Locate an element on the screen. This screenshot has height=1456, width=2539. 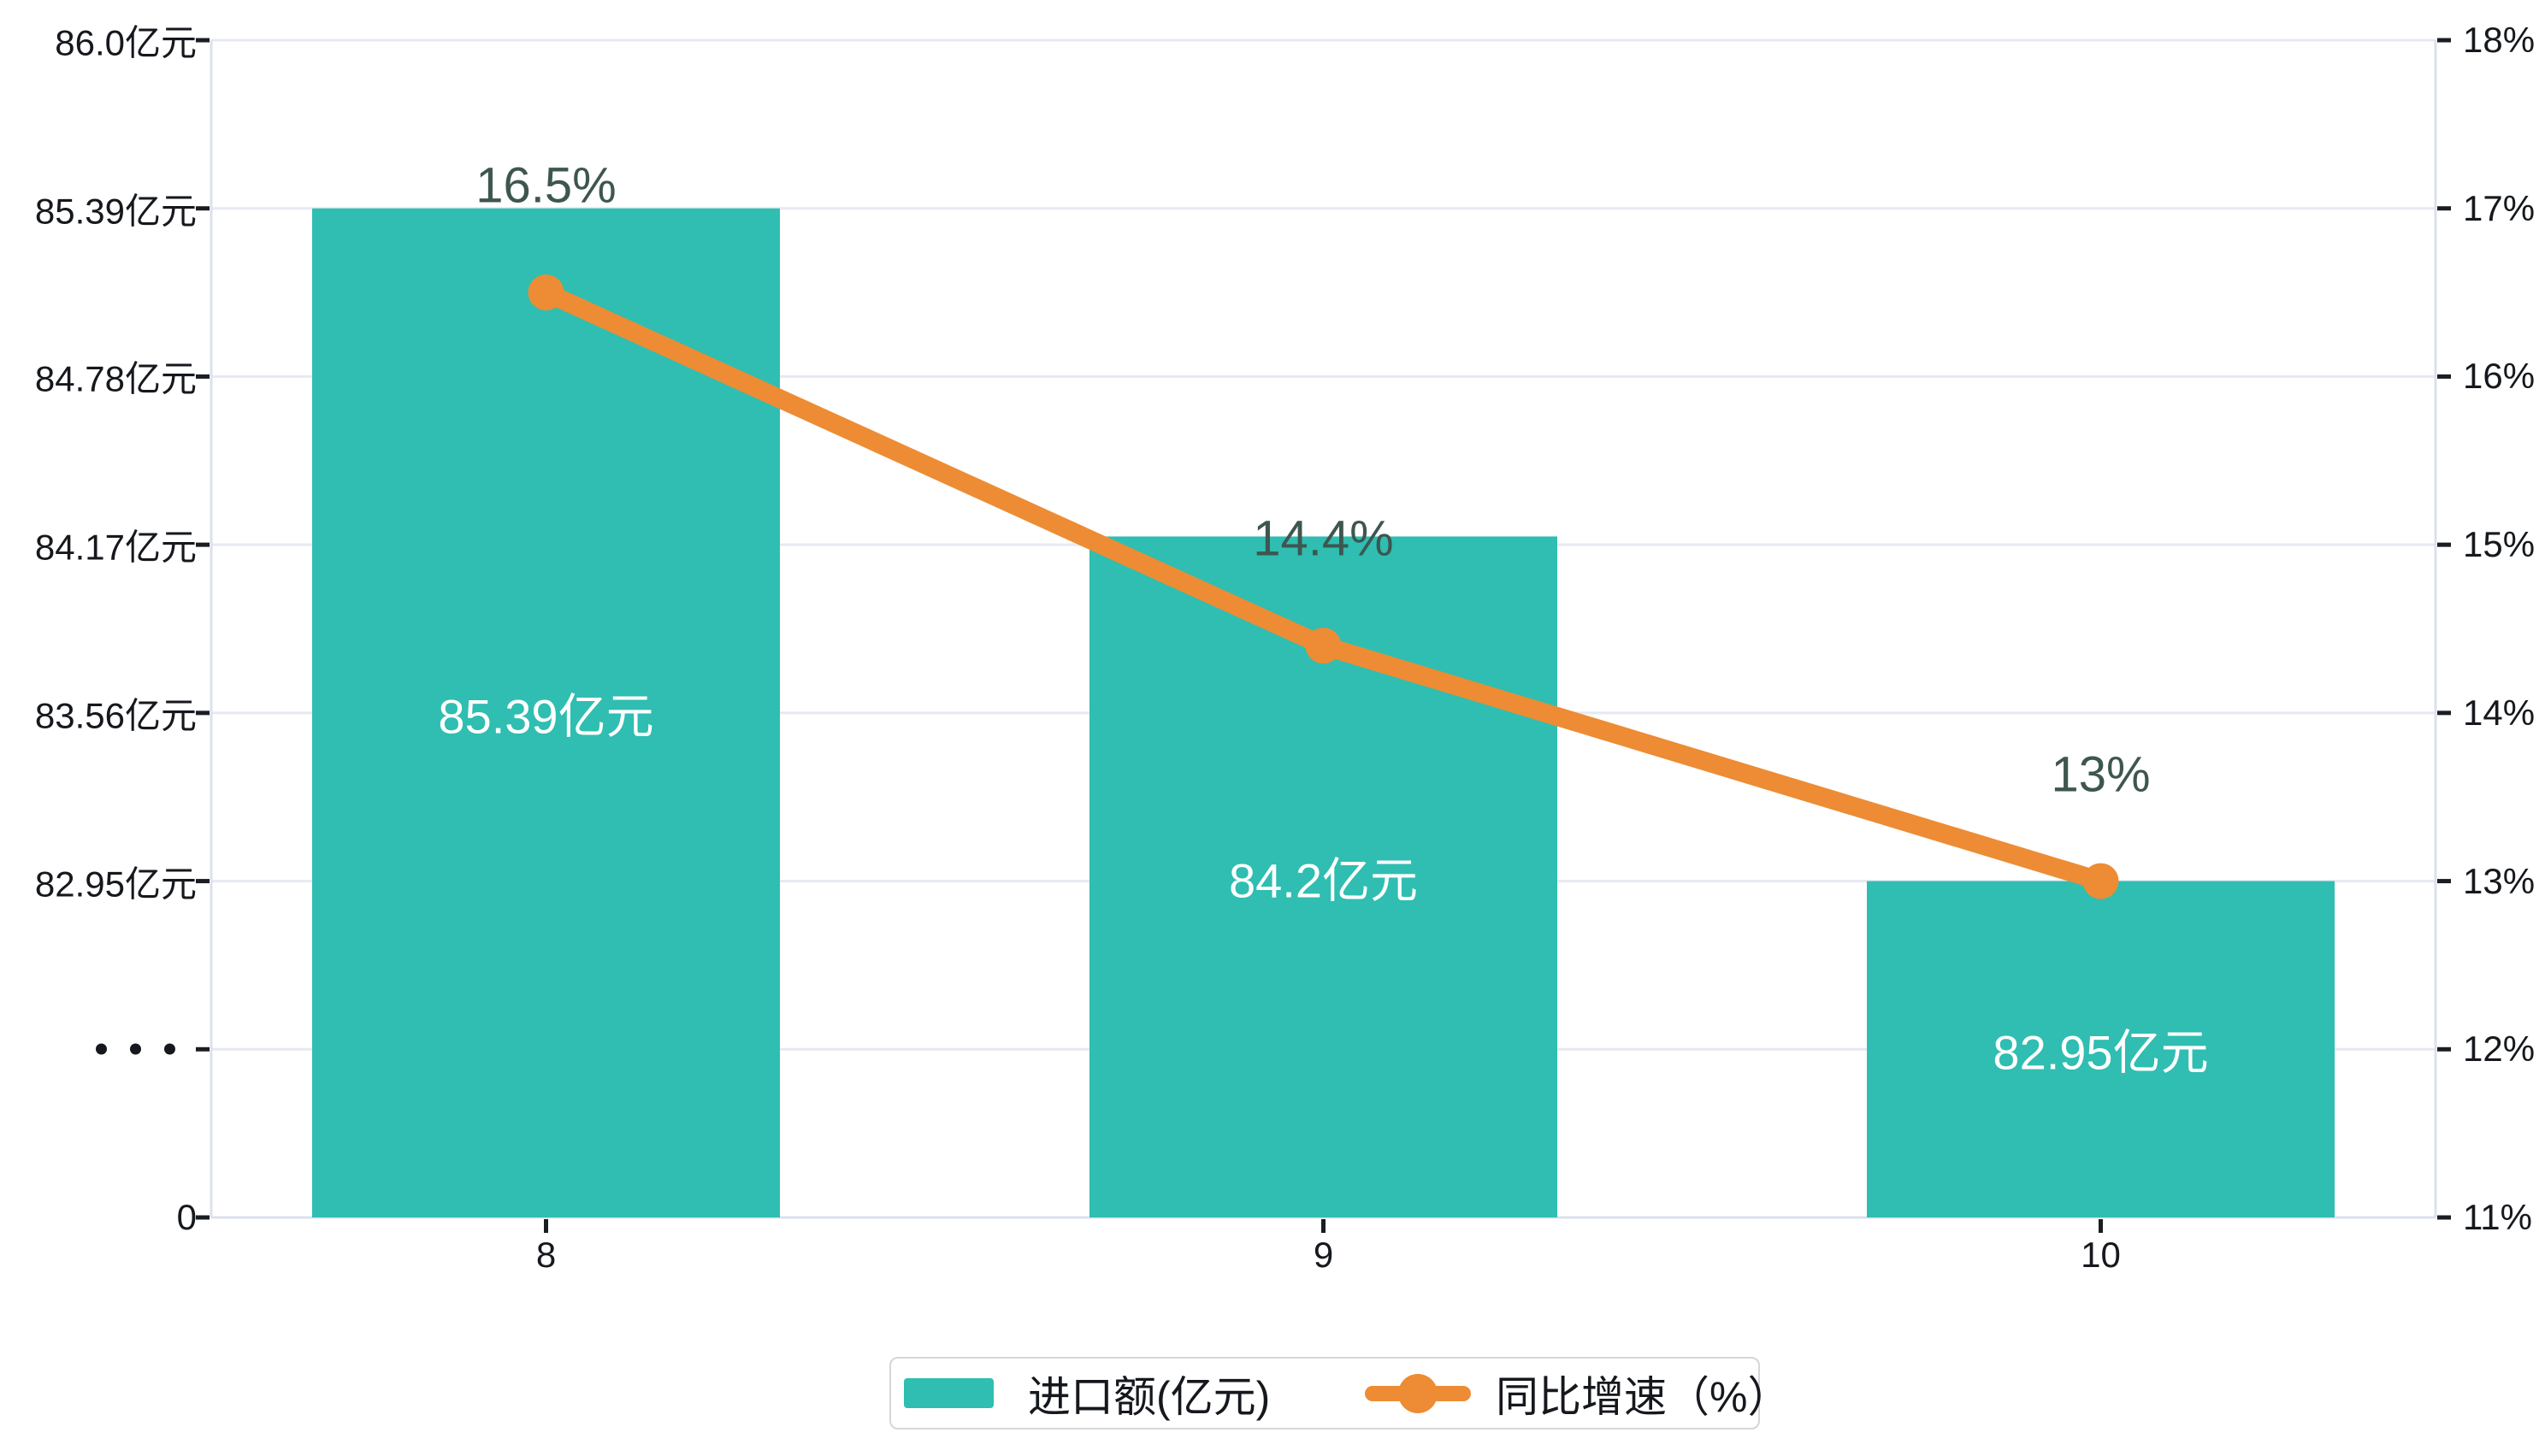
right-axis-label: 18% is located at coordinates (2499, 40).